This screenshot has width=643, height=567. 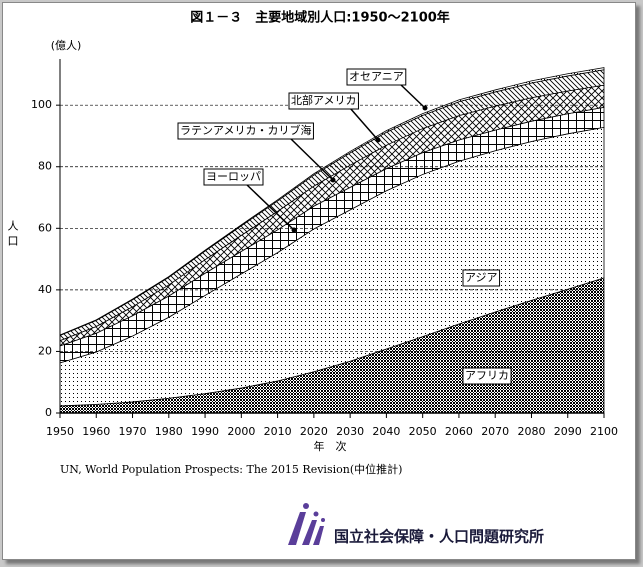 I want to click on x-tick-label: 2000, so click(x=241, y=431).